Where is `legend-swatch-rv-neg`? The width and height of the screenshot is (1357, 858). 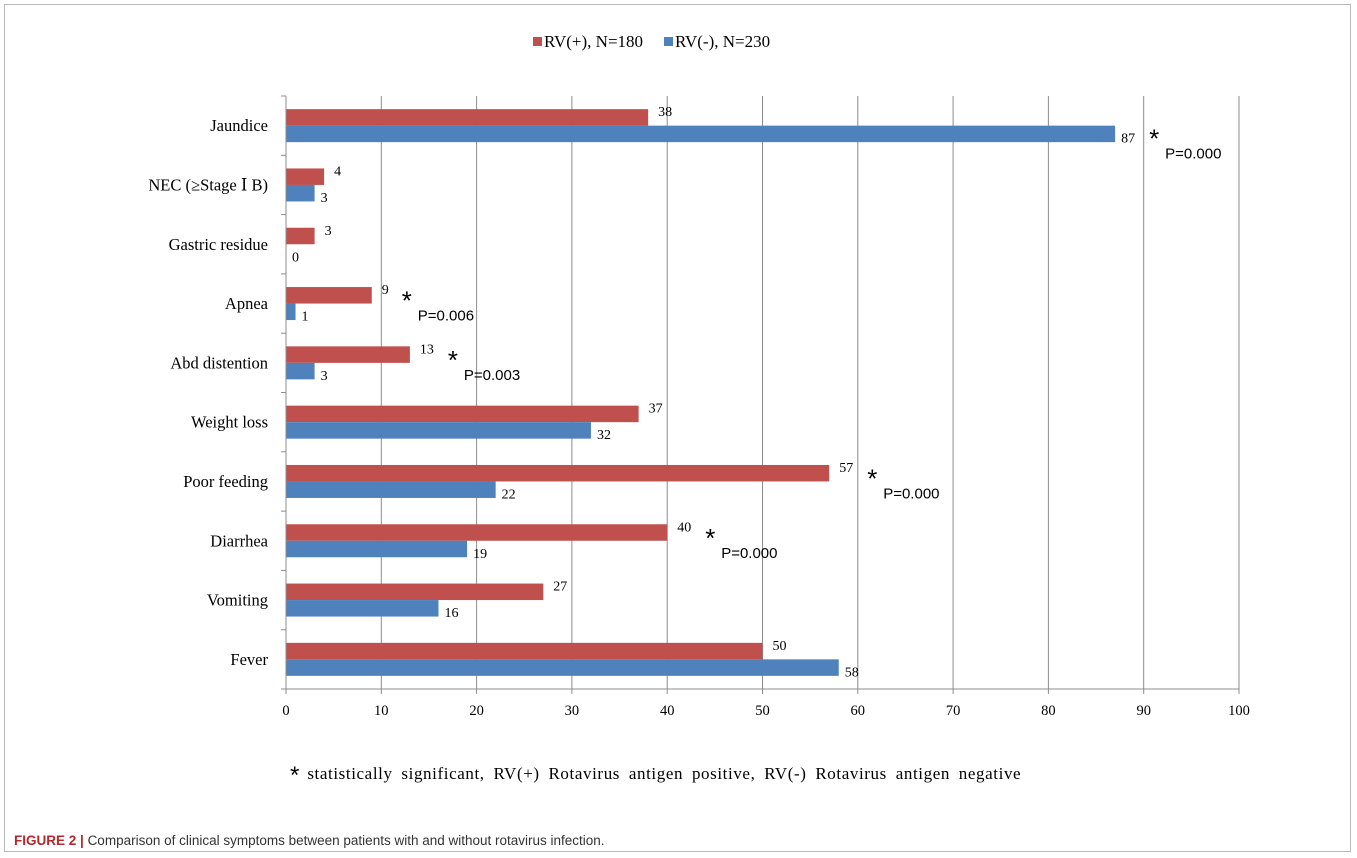
legend-swatch-rv-neg is located at coordinates (668, 41).